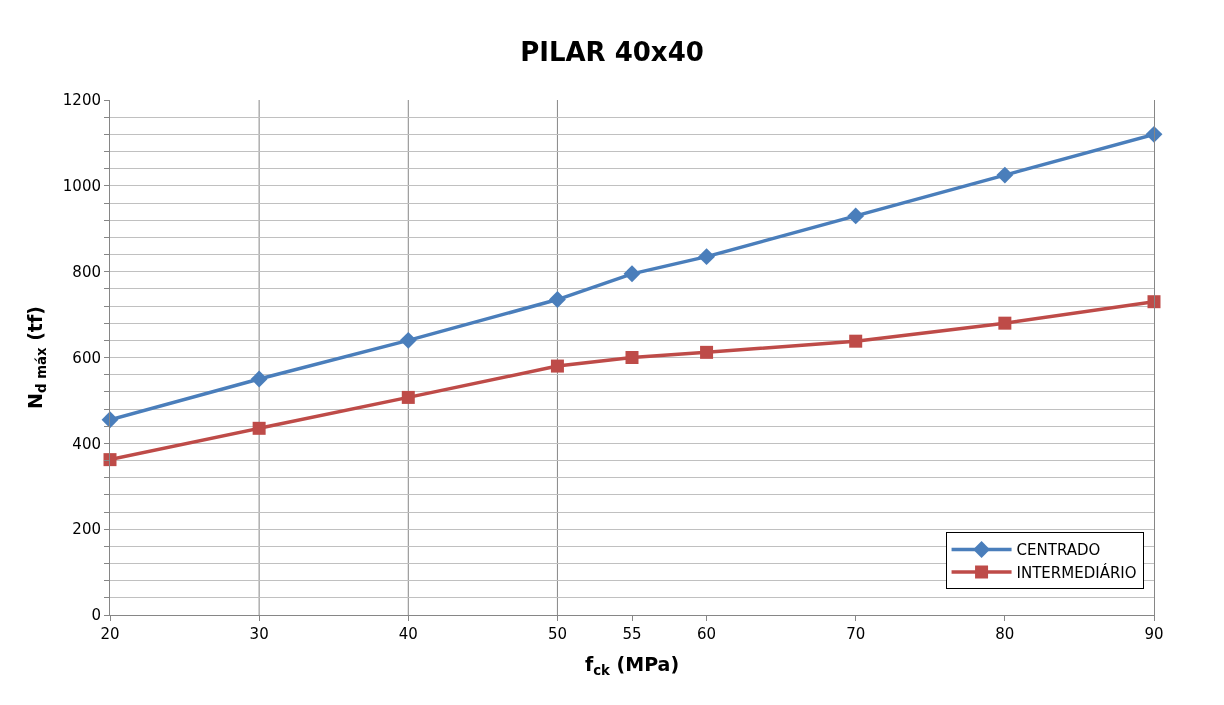  Describe the element at coordinates (96, 615) in the screenshot. I see `y-tick-label: 0` at that location.